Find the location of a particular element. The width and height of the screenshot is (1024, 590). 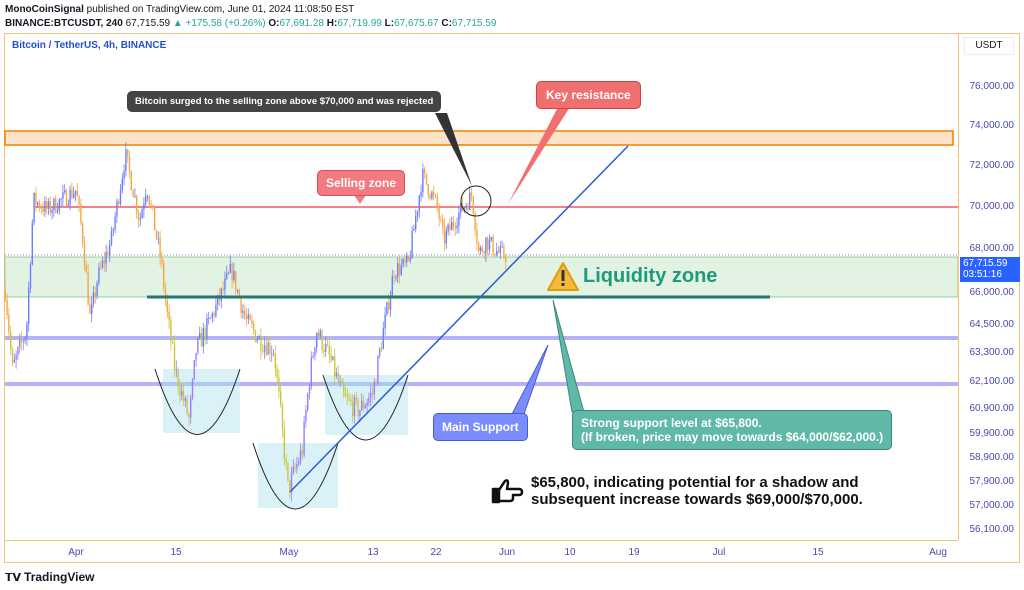

time-tick: Apr is located at coordinates (76, 552).